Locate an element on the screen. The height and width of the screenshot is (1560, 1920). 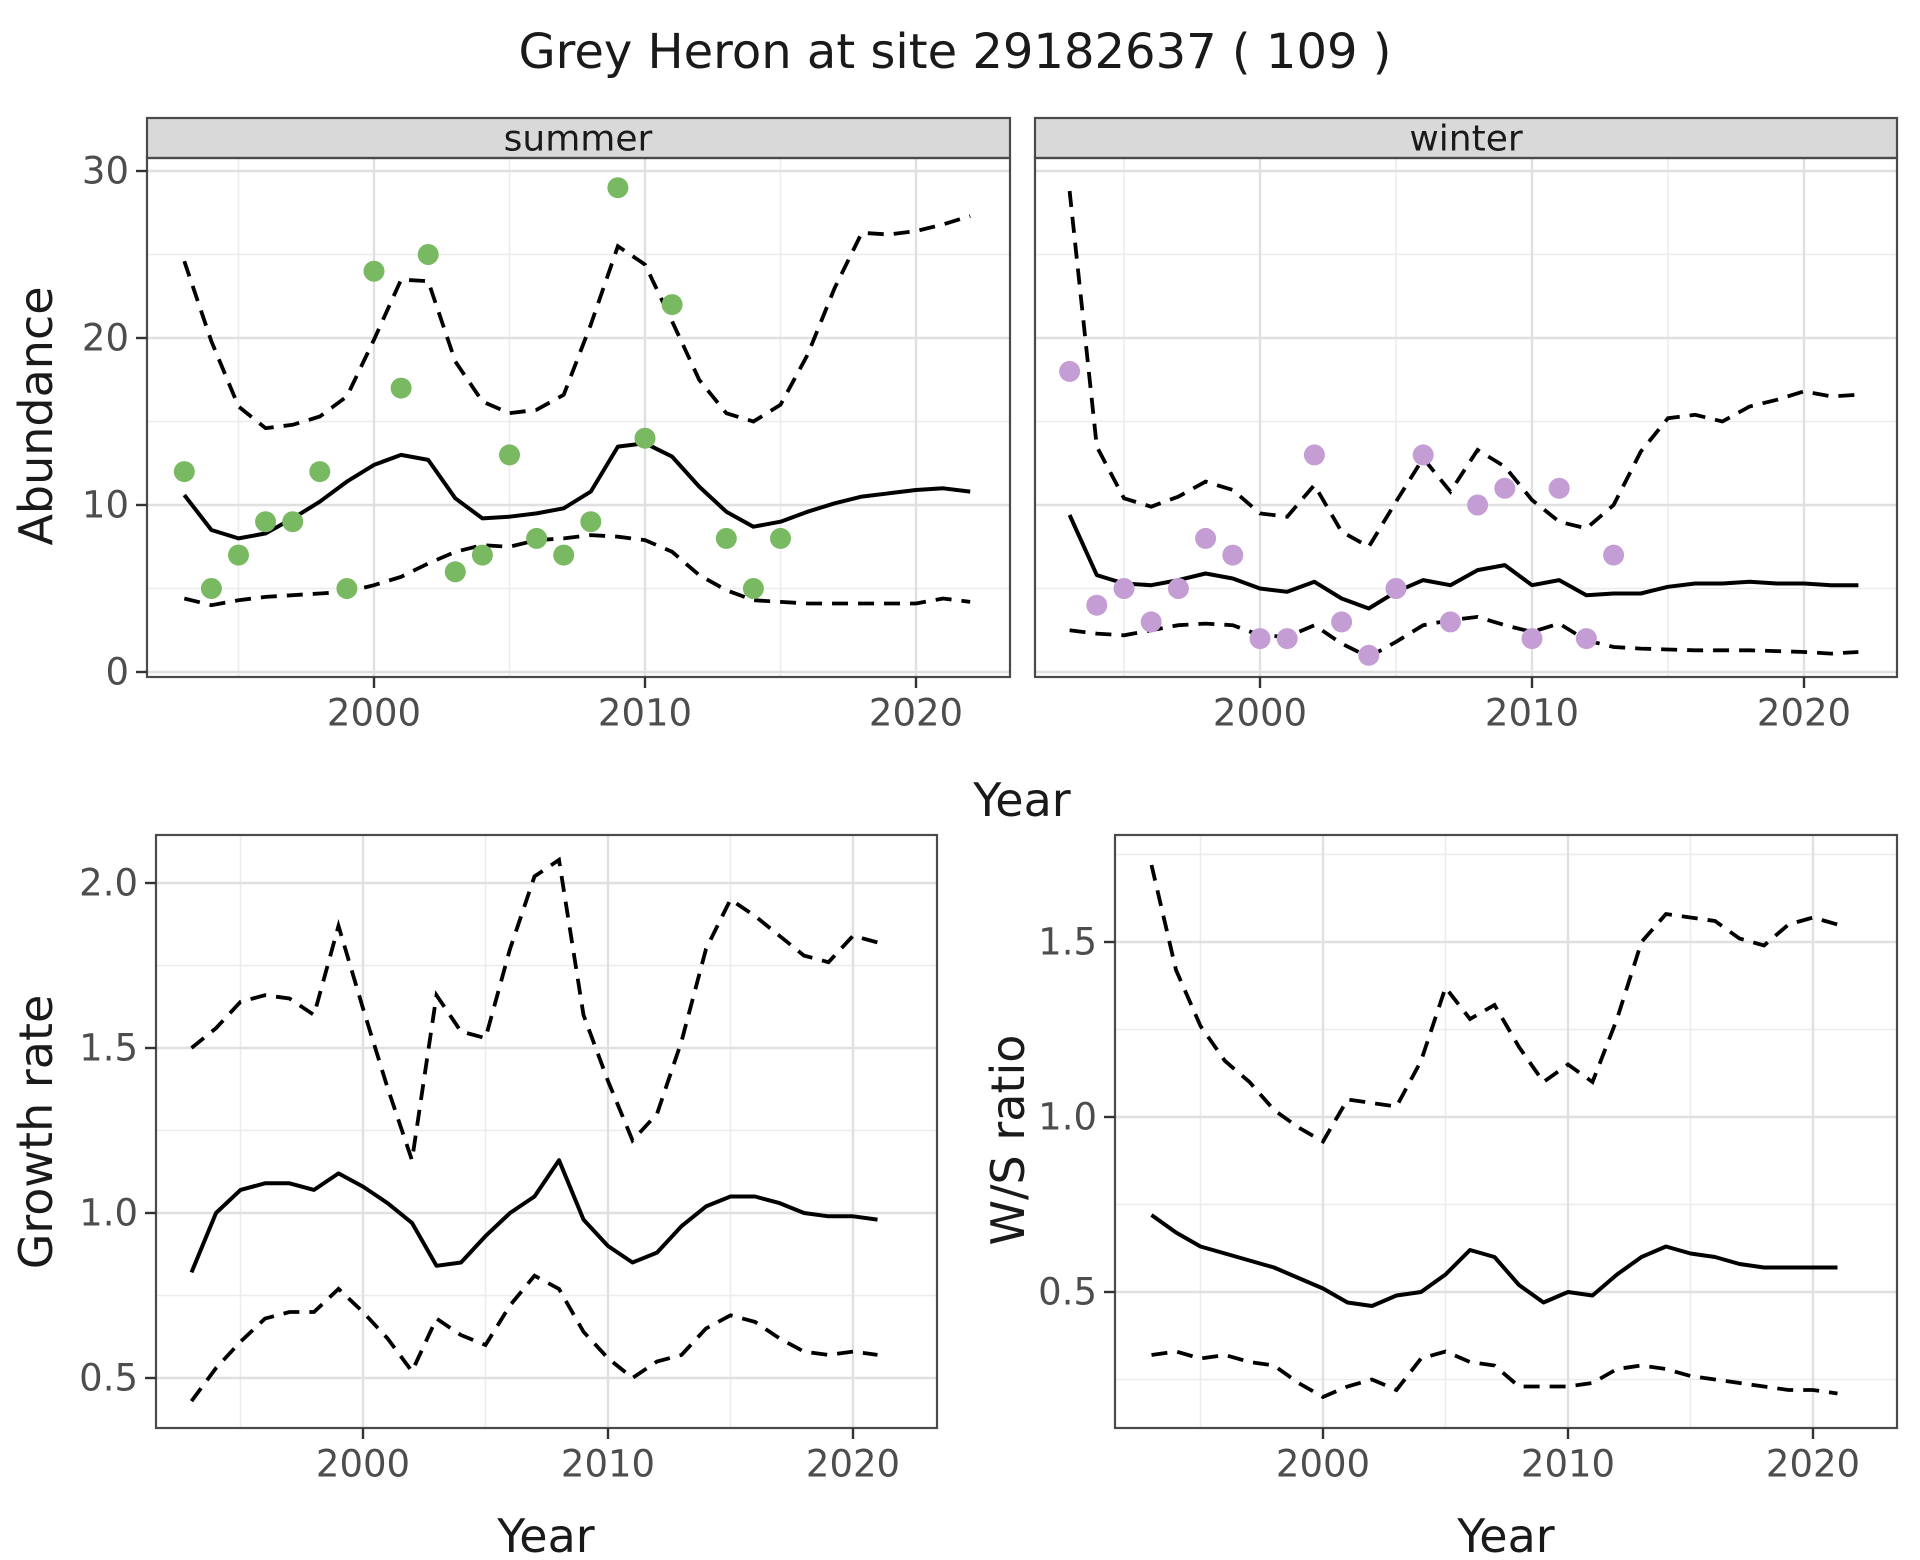
y-tick-label: 30 is located at coordinates (105, 171).